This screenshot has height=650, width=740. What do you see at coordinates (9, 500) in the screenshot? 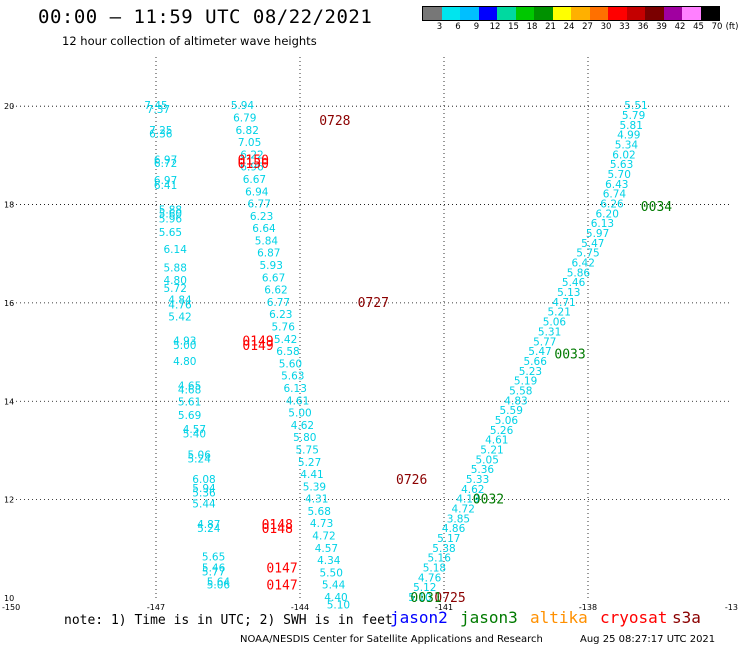
I see `y-tick-label: 12` at bounding box center [9, 500].